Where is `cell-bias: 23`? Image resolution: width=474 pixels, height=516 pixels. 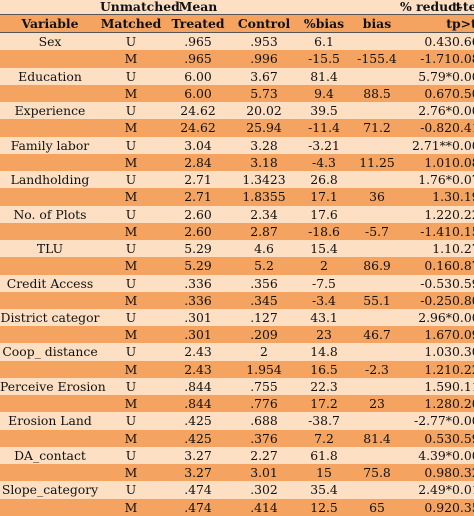
cell-bias: 23 is located at coordinates (377, 404).